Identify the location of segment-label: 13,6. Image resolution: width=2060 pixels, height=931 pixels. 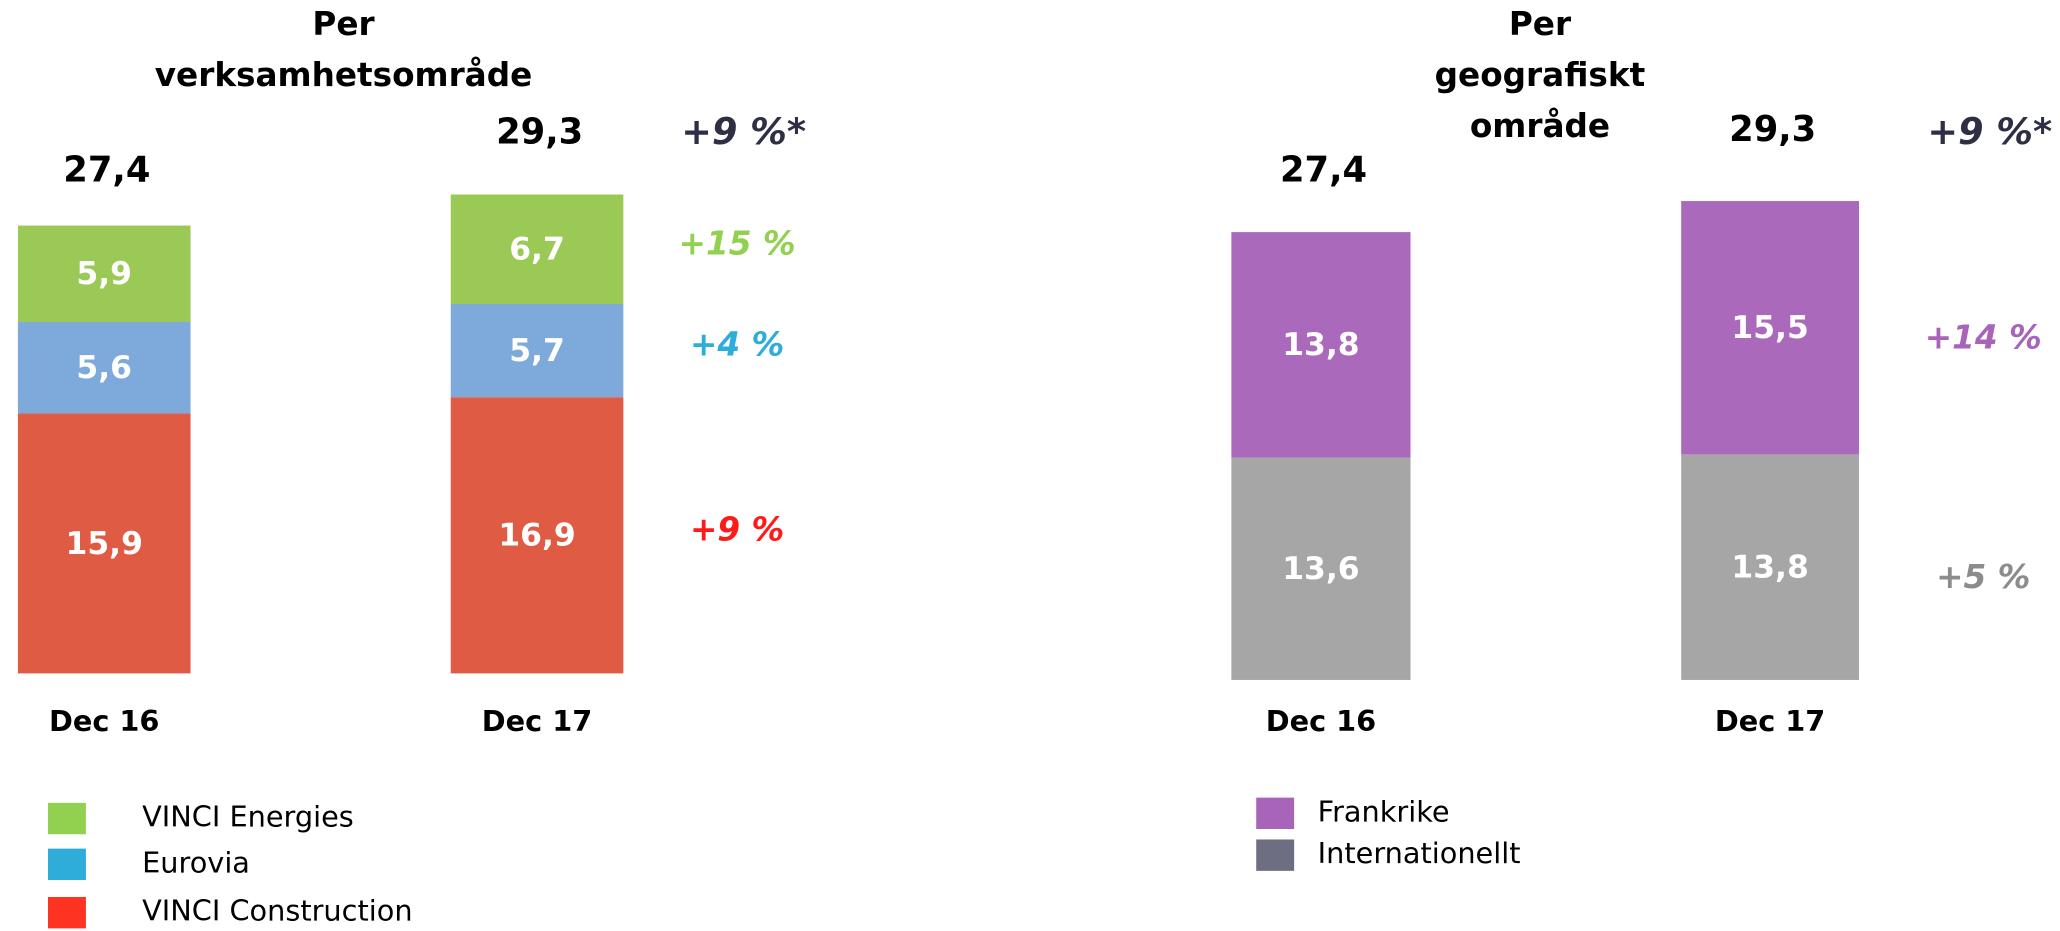
(1320, 569).